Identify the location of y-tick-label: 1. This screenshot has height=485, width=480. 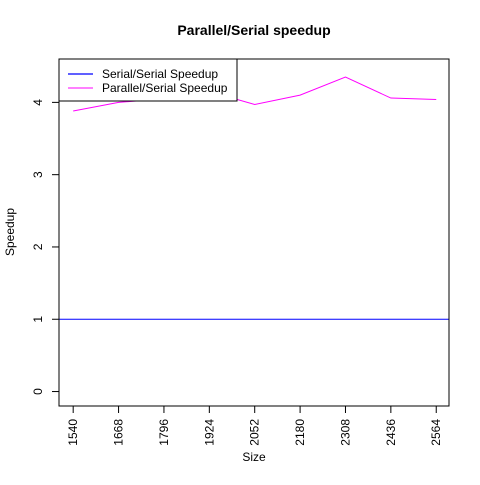
(38, 319).